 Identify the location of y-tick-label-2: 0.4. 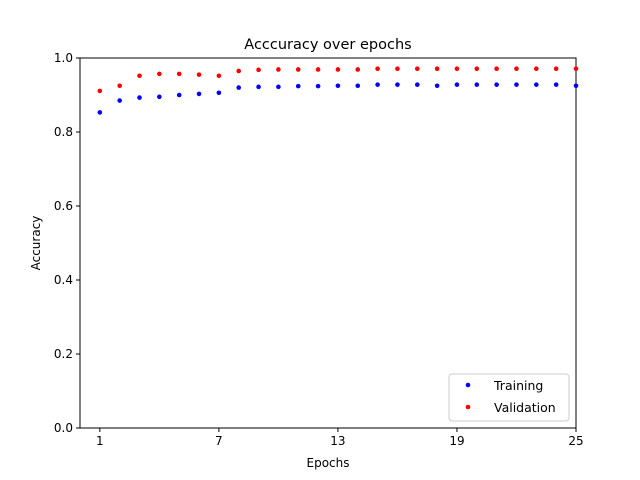
(63, 280).